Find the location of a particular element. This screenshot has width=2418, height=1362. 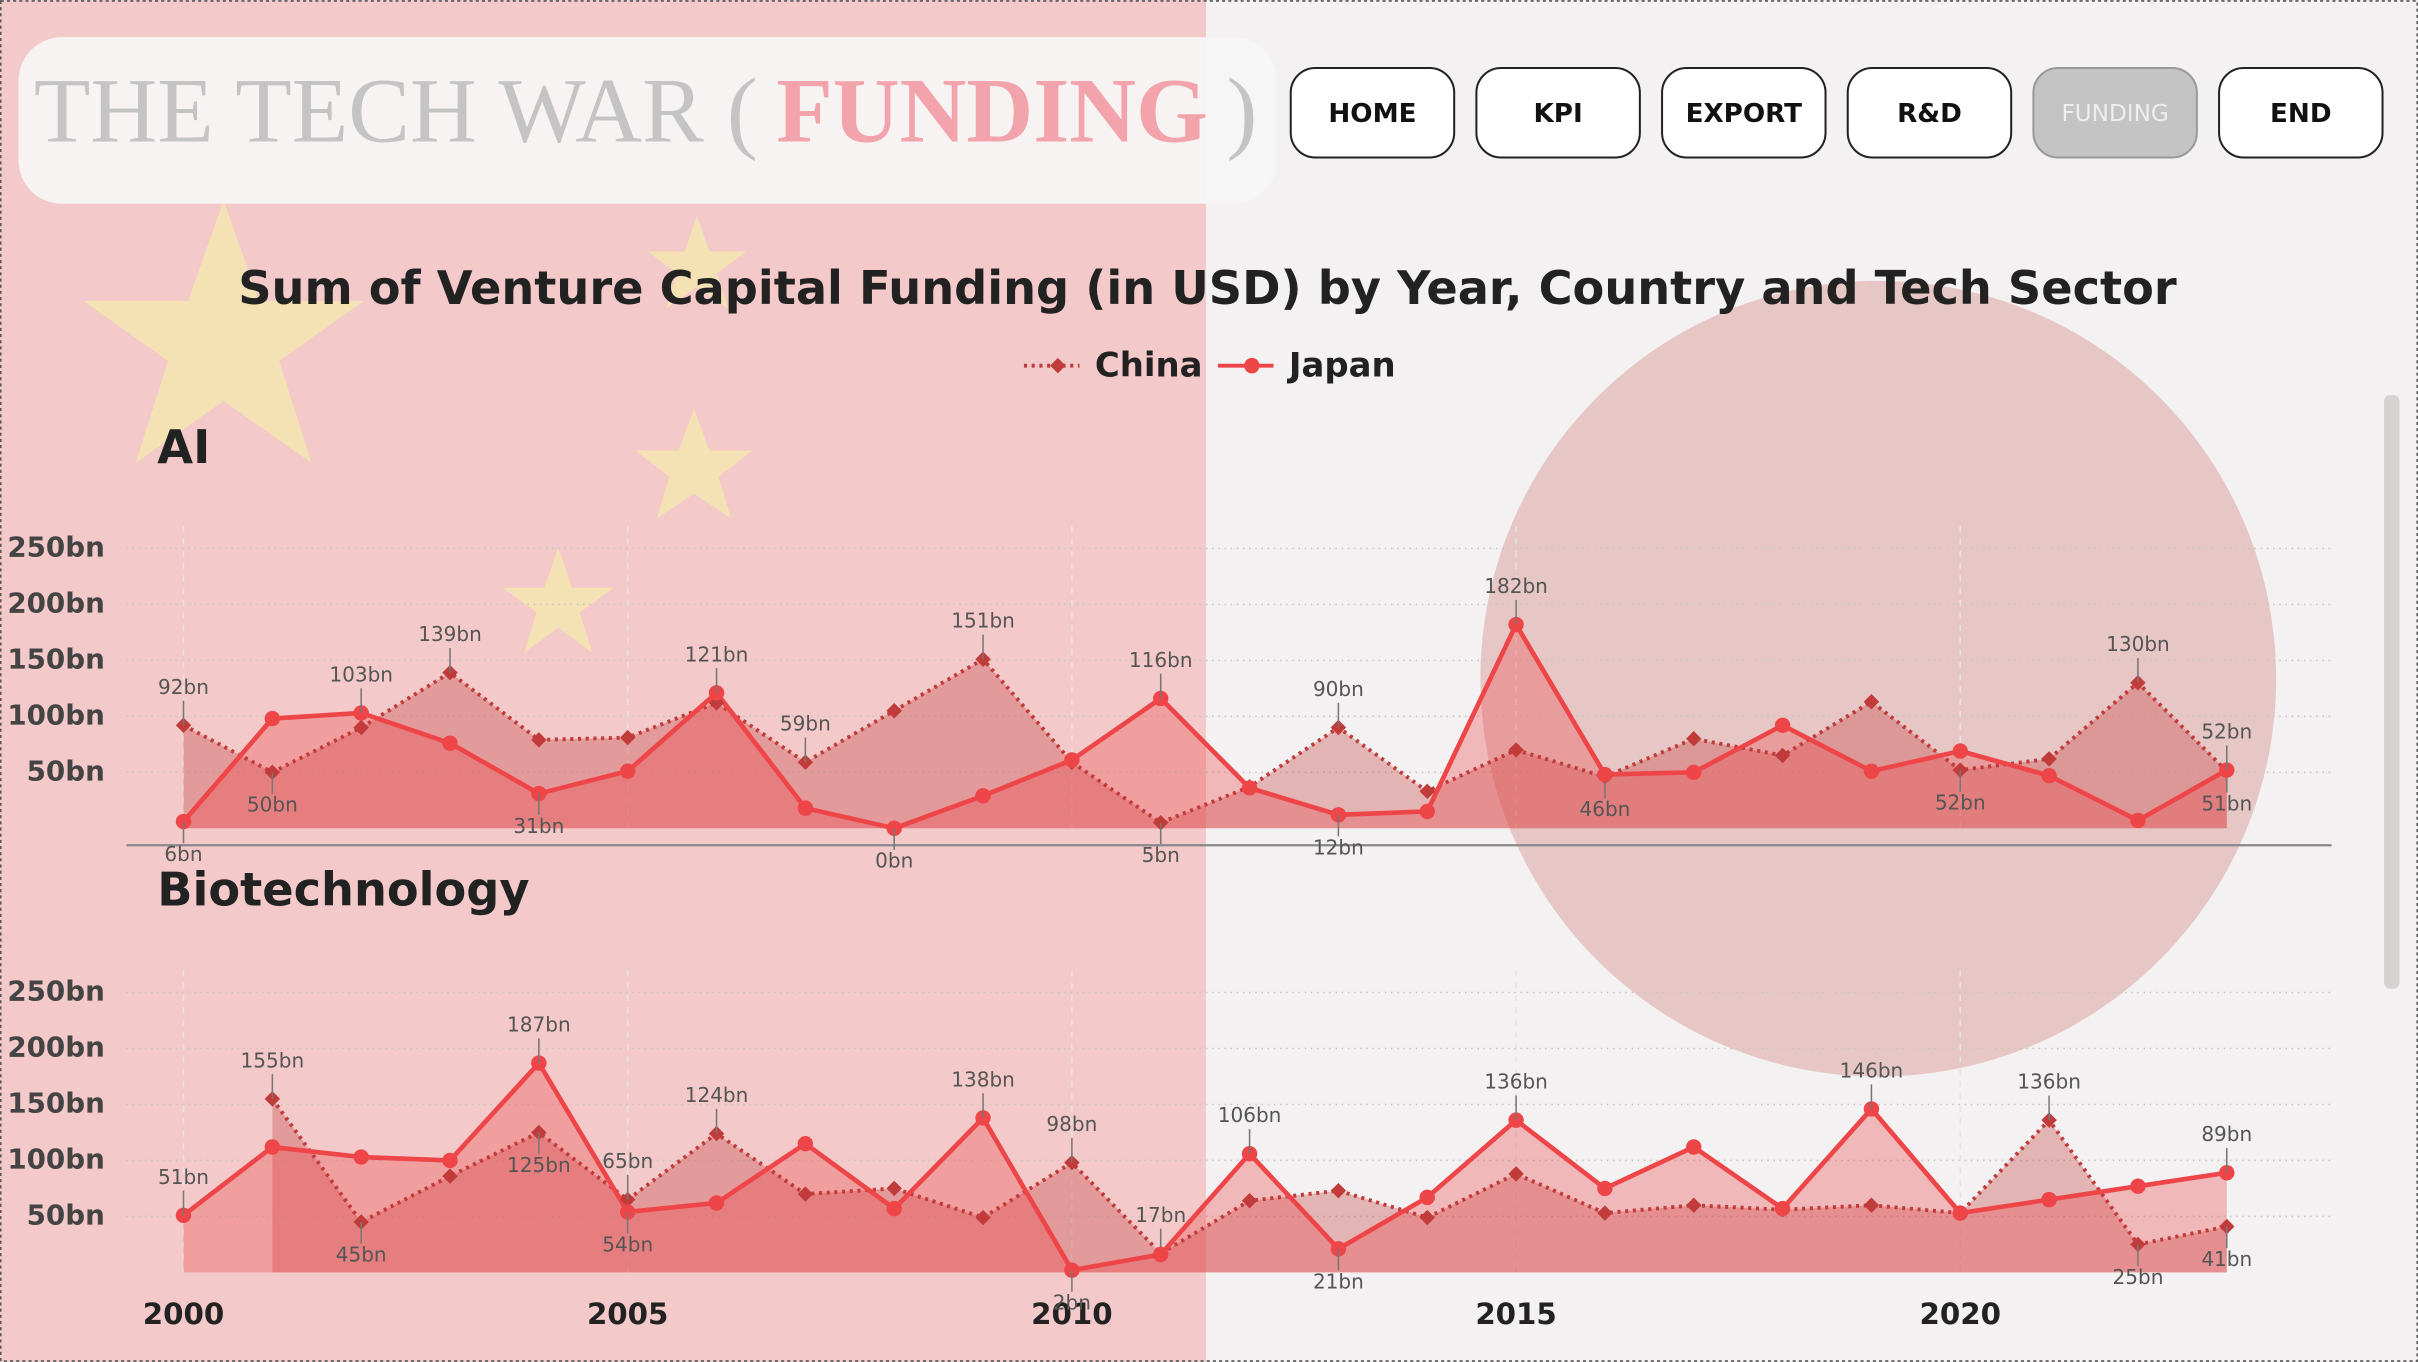

button-label: HOME is located at coordinates (1372, 114).